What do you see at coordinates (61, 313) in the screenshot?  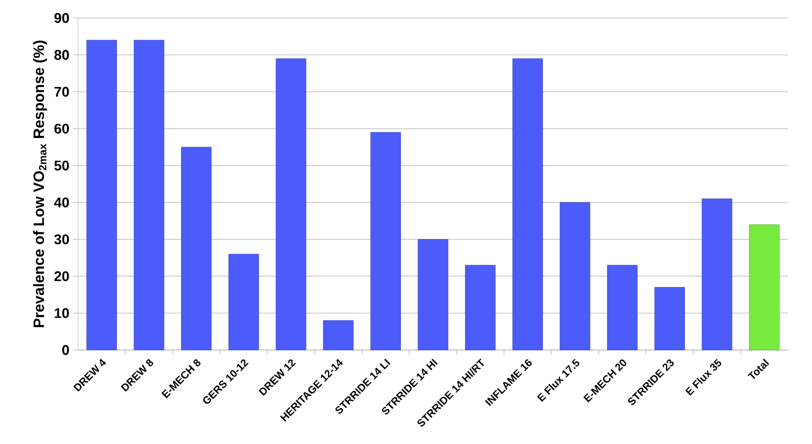 I see `y-tick-label: 10` at bounding box center [61, 313].